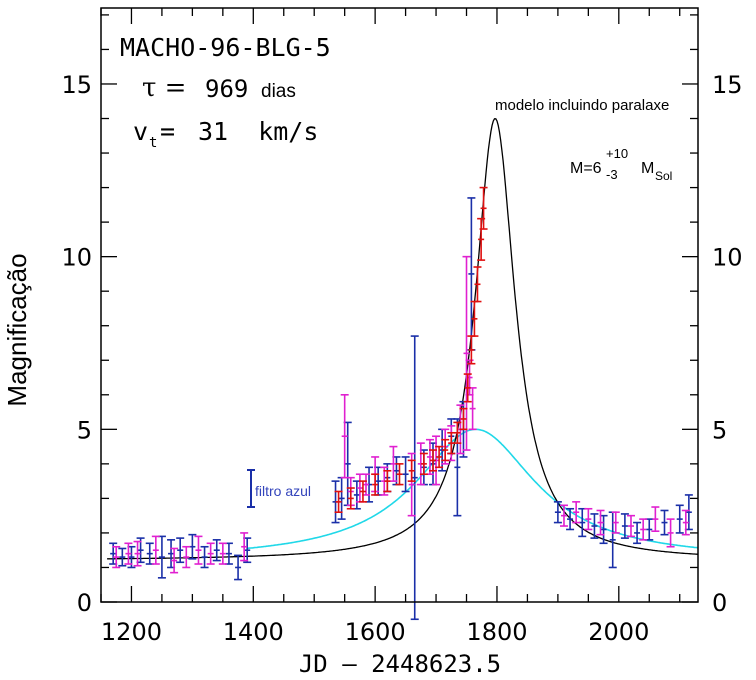 The image size is (756, 680). I want to click on y-tick-label-left: 10, so click(76, 258).